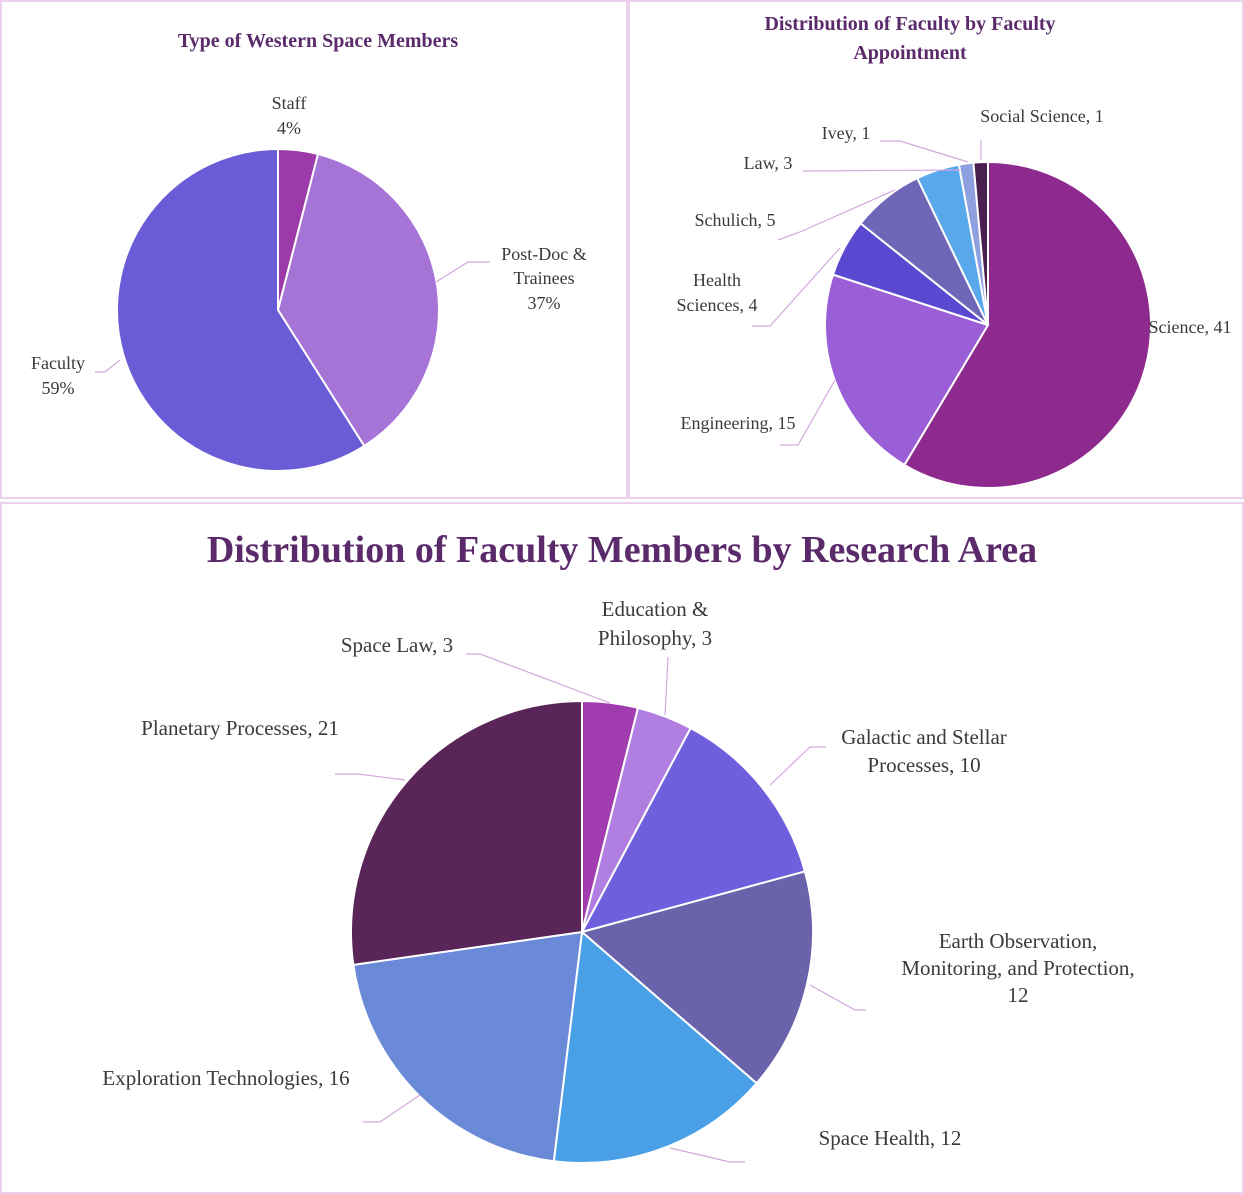 Image resolution: width=1244 pixels, height=1194 pixels. I want to click on category-label: Faculty, so click(58, 363).